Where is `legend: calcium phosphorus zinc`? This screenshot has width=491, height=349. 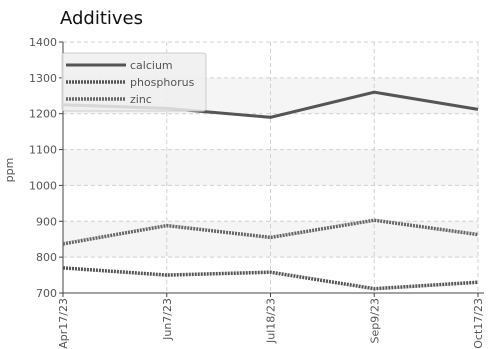 legend: calcium phosphorus zinc is located at coordinates (134, 82).